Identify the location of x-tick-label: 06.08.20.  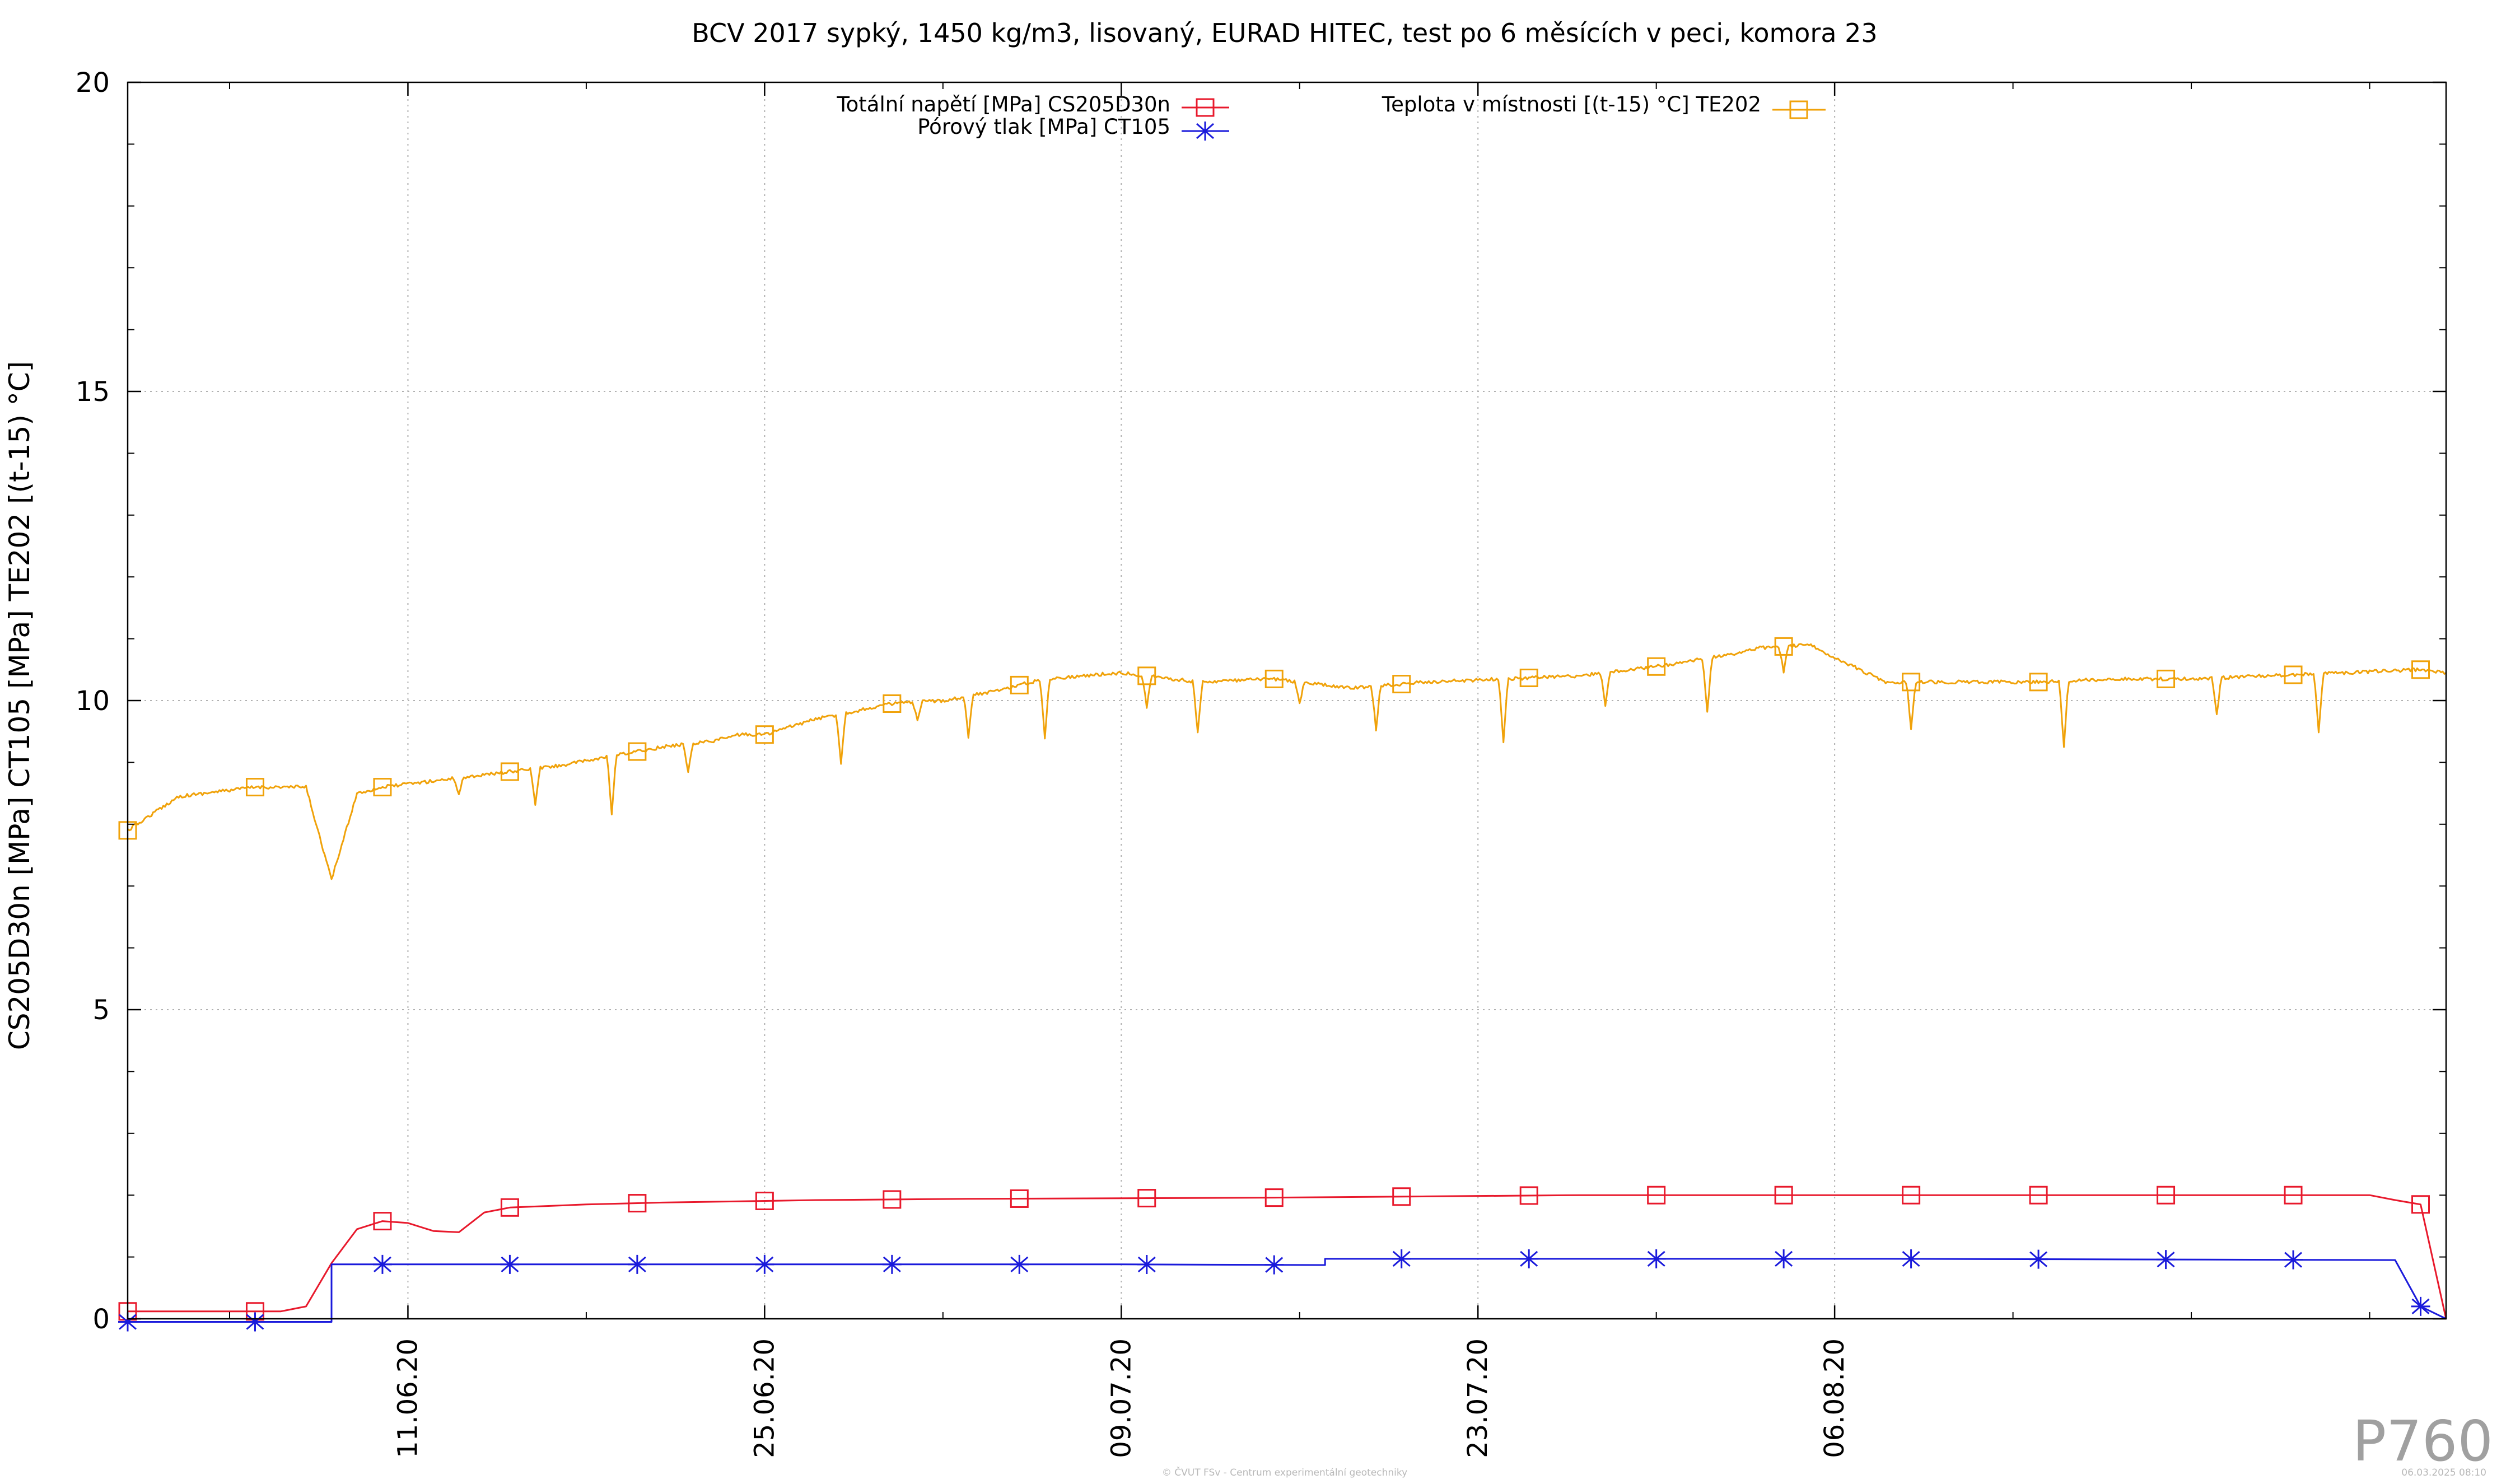
(1835, 1398).